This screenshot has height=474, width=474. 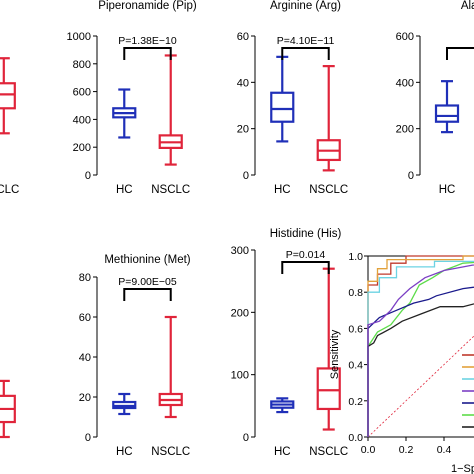 What do you see at coordinates (355, 438) in the screenshot?
I see `y-tick-label: 0.0` at bounding box center [355, 438].